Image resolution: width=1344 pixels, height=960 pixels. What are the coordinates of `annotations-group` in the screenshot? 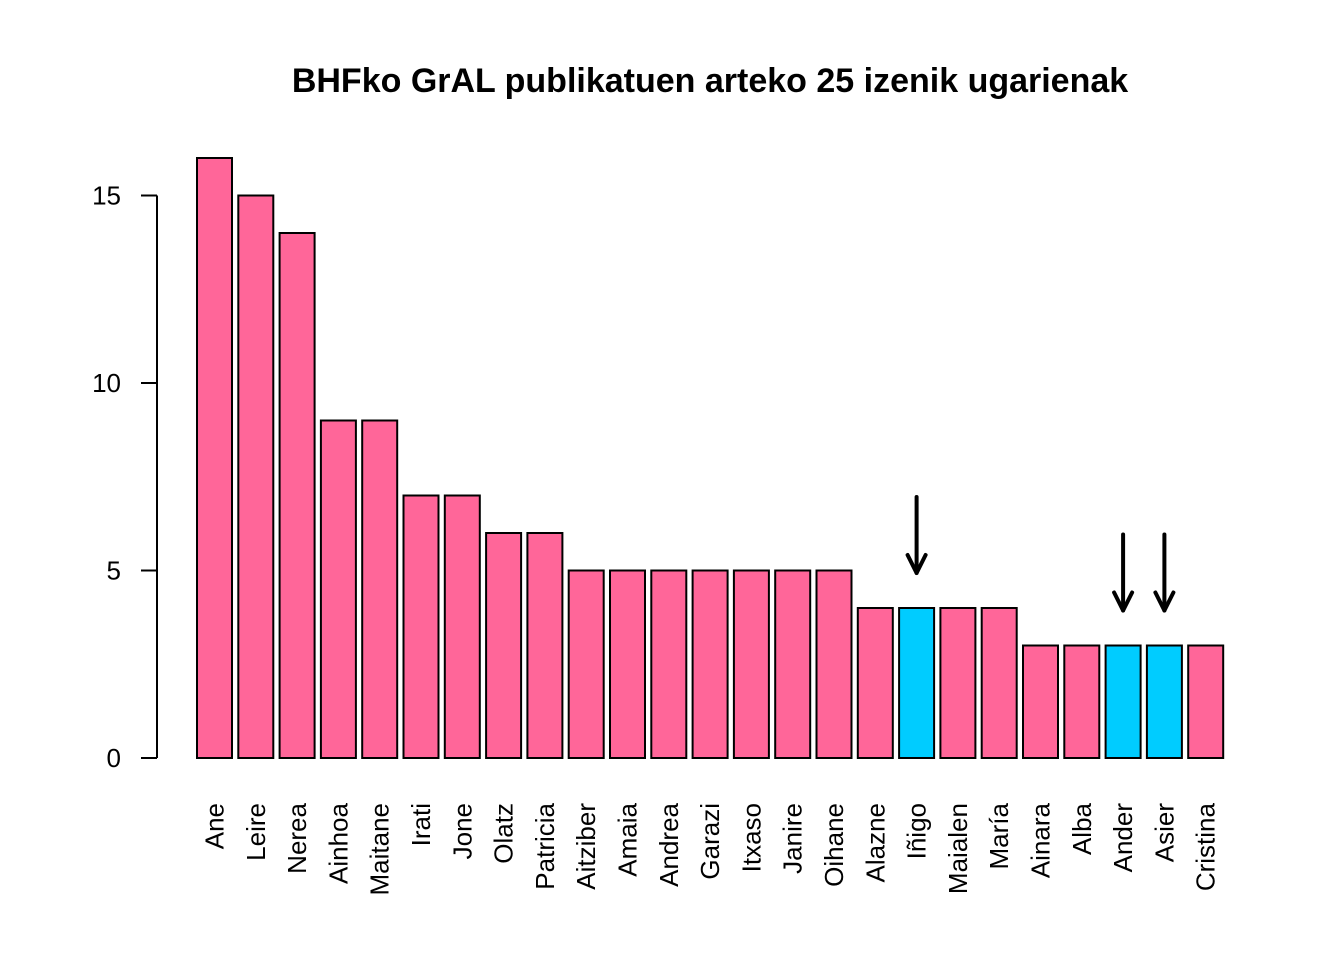 It's located at (1040, 554).